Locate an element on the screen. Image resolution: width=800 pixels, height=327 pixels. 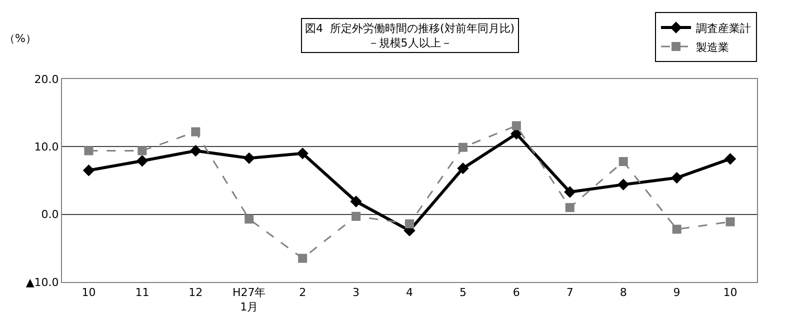
x-tick-label: 2 is located at coordinates (302, 293).